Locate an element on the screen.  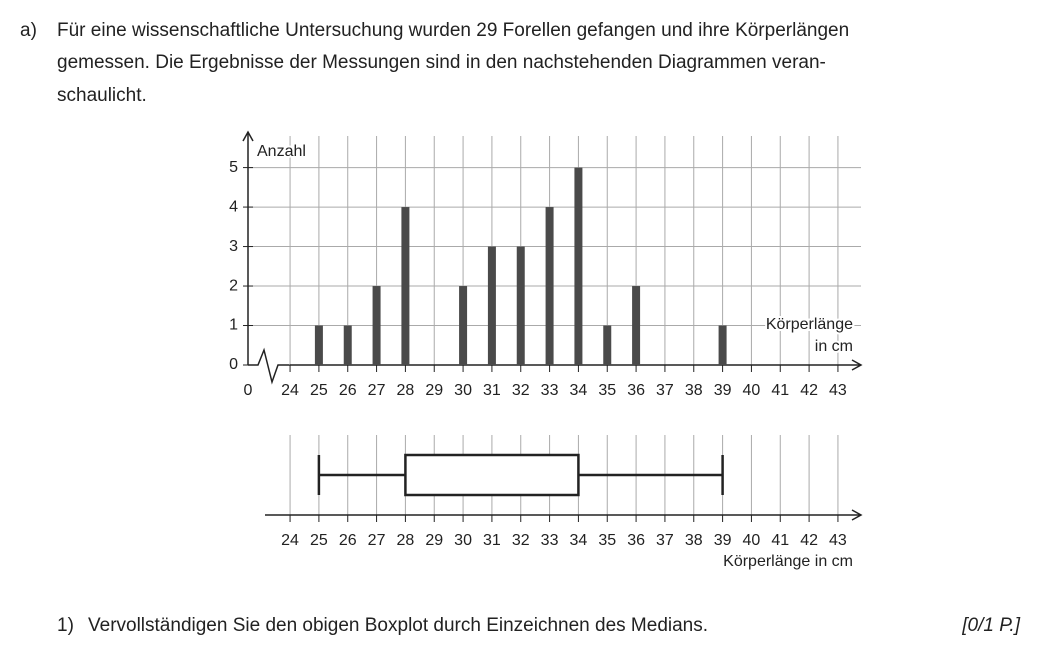
task-points: [0/1 P.] is located at coordinates (991, 625).